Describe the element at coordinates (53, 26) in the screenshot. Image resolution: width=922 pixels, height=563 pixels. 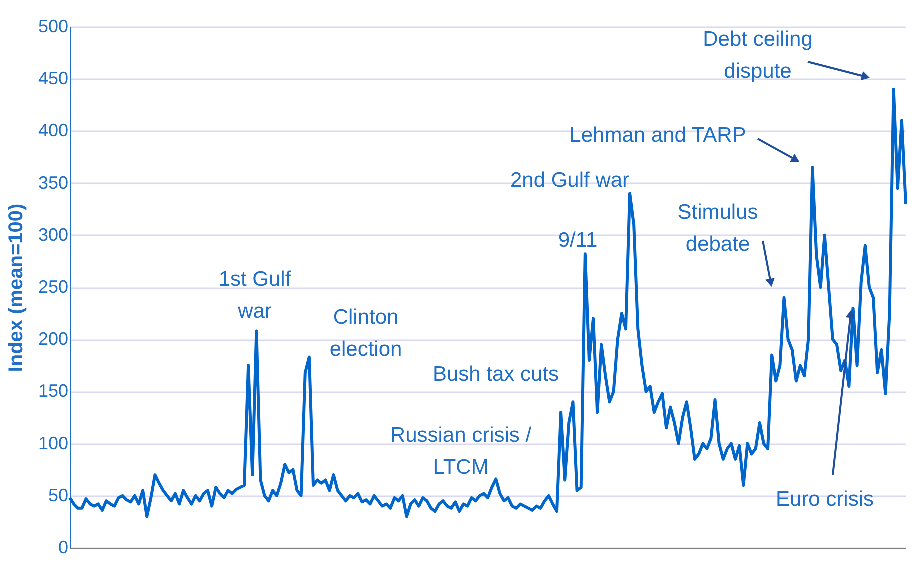
I see `y-tick-label: 500` at that location.